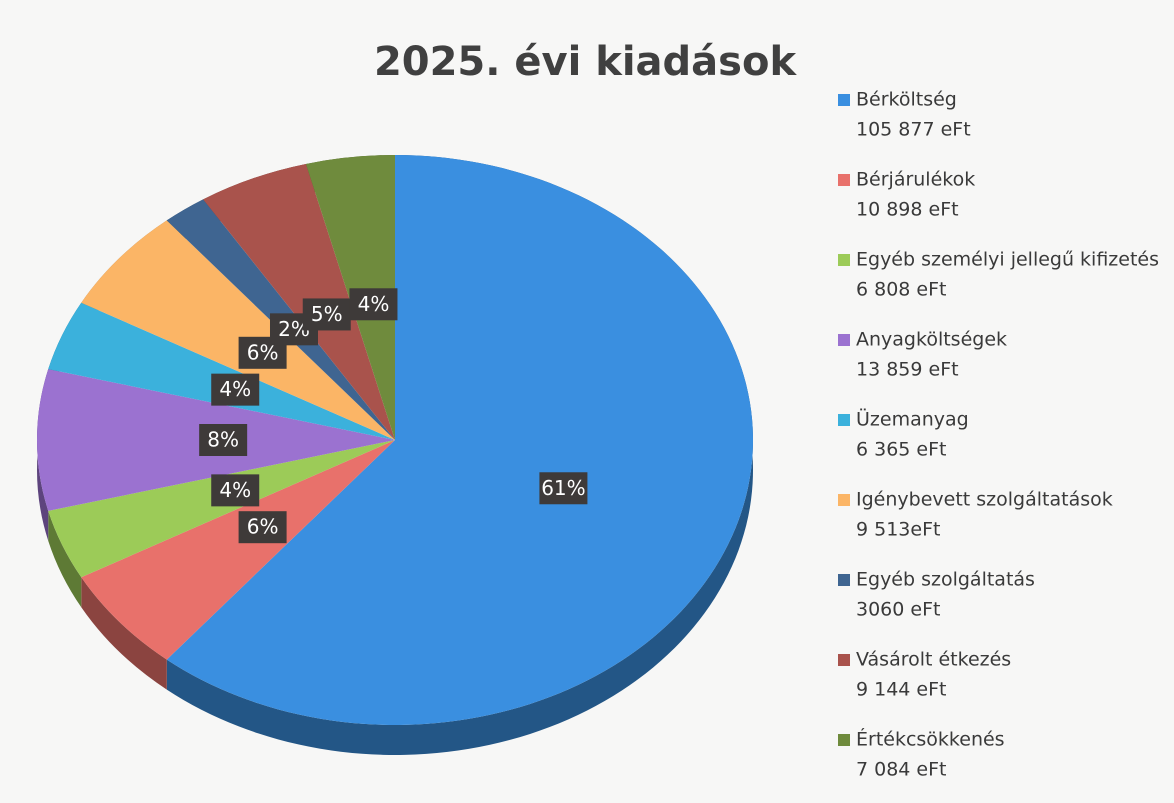 This screenshot has width=1174, height=803. Describe the element at coordinates (930, 739) in the screenshot. I see `legend-label: Értékcsökkenés` at that location.